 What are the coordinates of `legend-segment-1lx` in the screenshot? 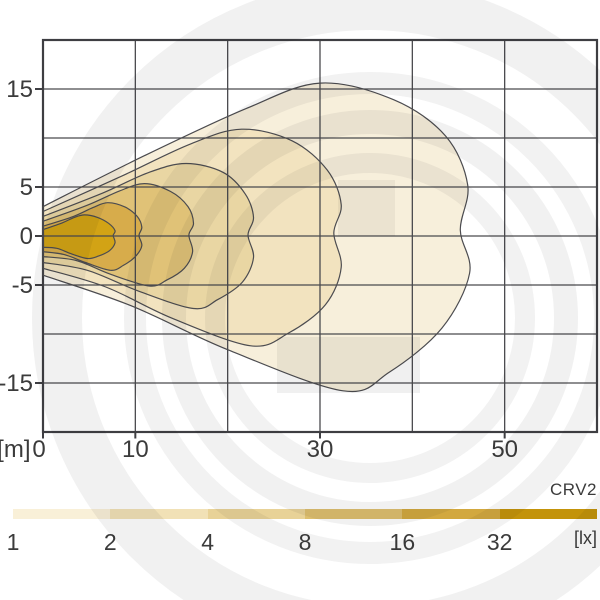 It's located at (62, 514).